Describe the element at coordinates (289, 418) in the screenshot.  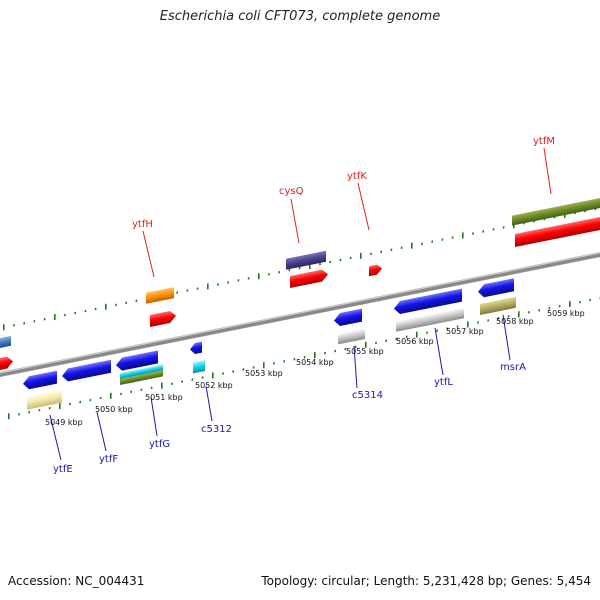
I see `bottom-gene-labels: ytfE ytfF ytfG c5312 c5314 ytfL msrA` at that location.